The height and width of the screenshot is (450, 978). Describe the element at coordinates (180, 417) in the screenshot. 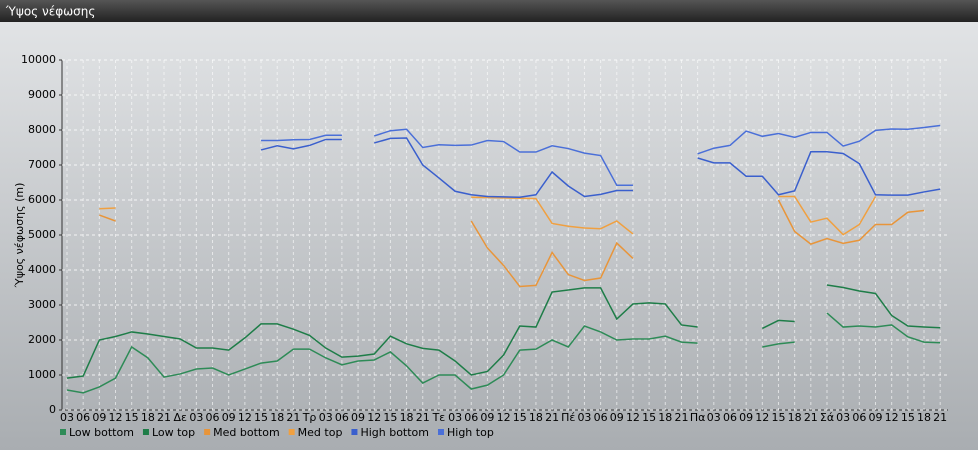

I see `x-tick-label: Δε` at that location.